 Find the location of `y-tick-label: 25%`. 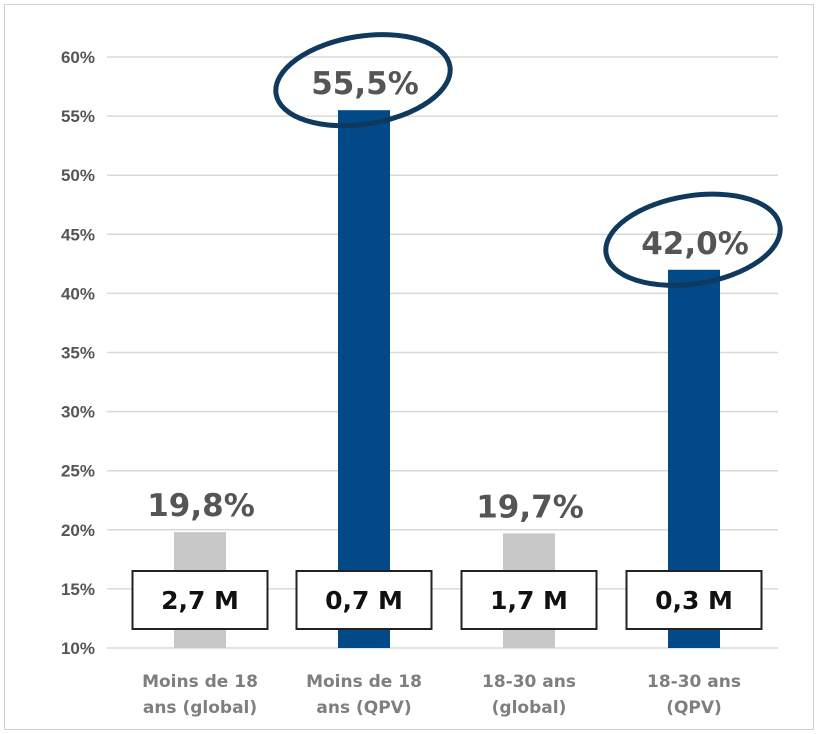

y-tick-label: 25% is located at coordinates (78, 471).